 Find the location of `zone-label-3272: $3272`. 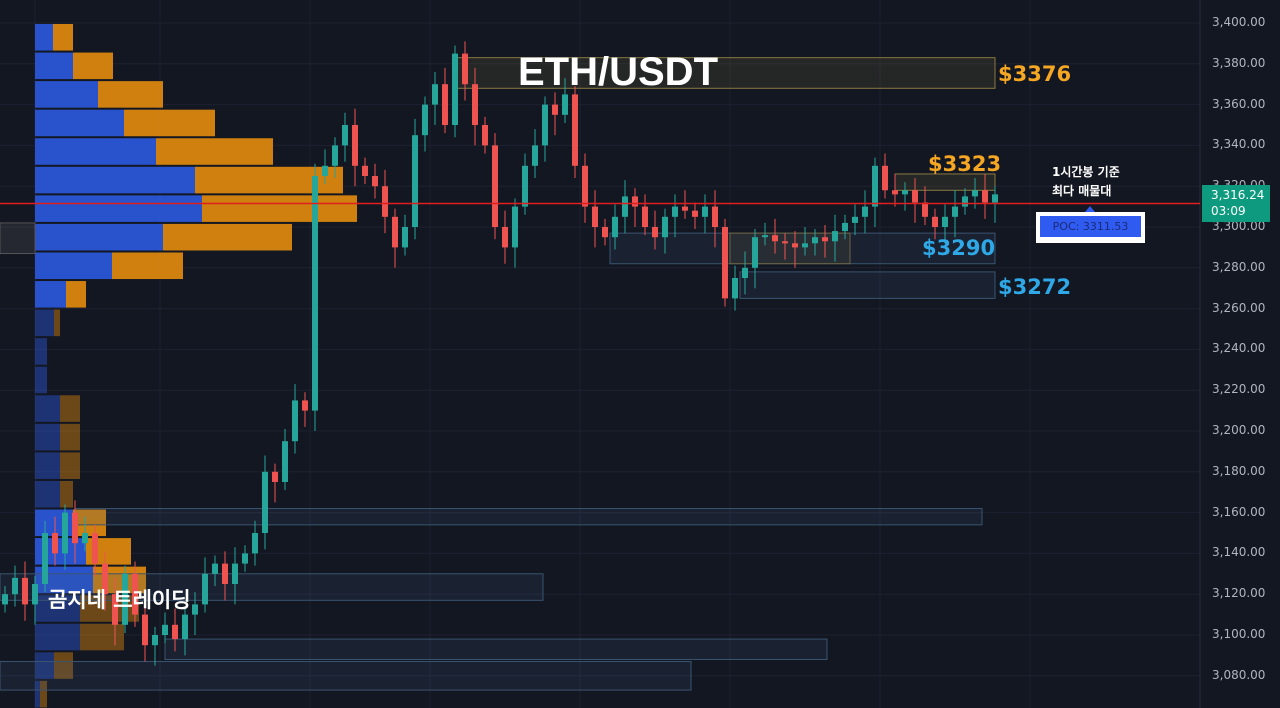

zone-label-3272: $3272 is located at coordinates (1035, 287).